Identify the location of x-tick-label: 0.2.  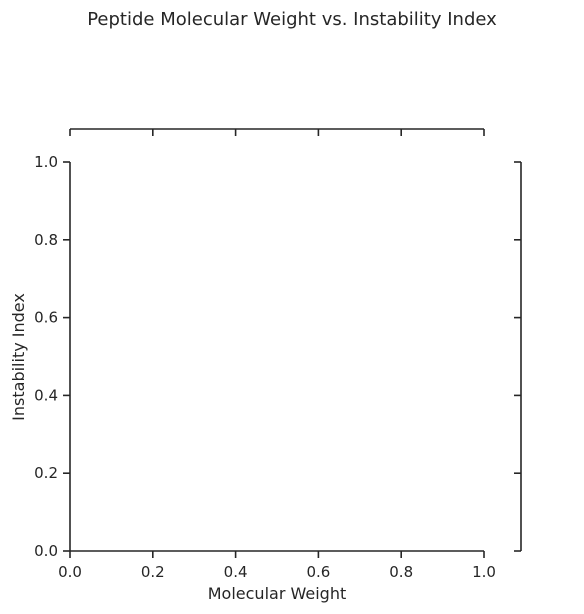
(153, 572).